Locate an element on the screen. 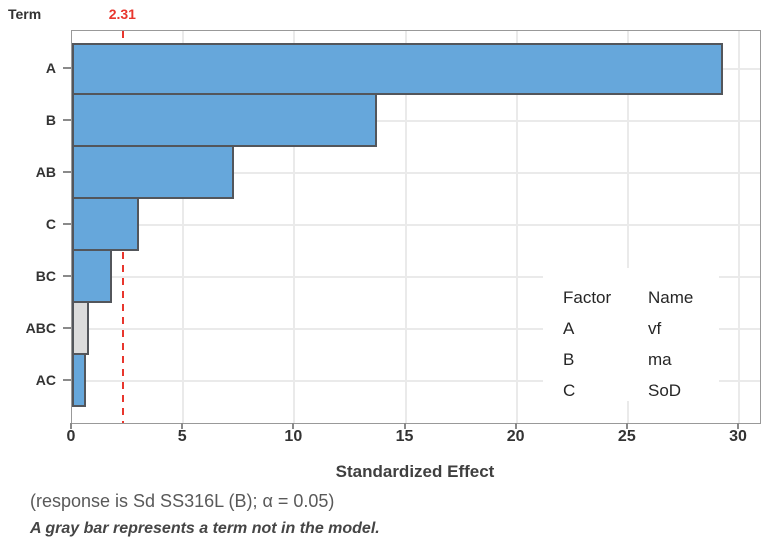  bar-ac is located at coordinates (79, 380).